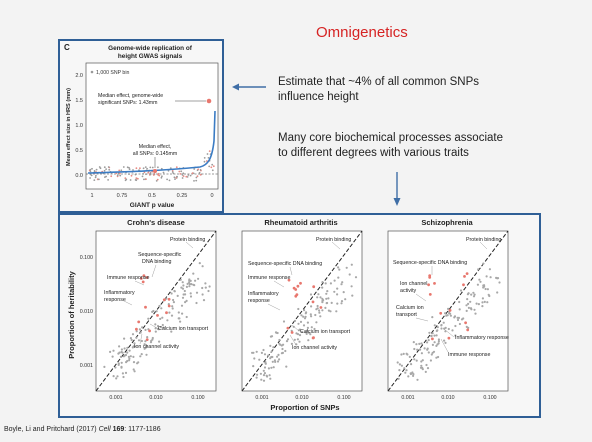 The height and width of the screenshot is (442, 592). I want to click on left-arrow-icon, so click(249, 87).